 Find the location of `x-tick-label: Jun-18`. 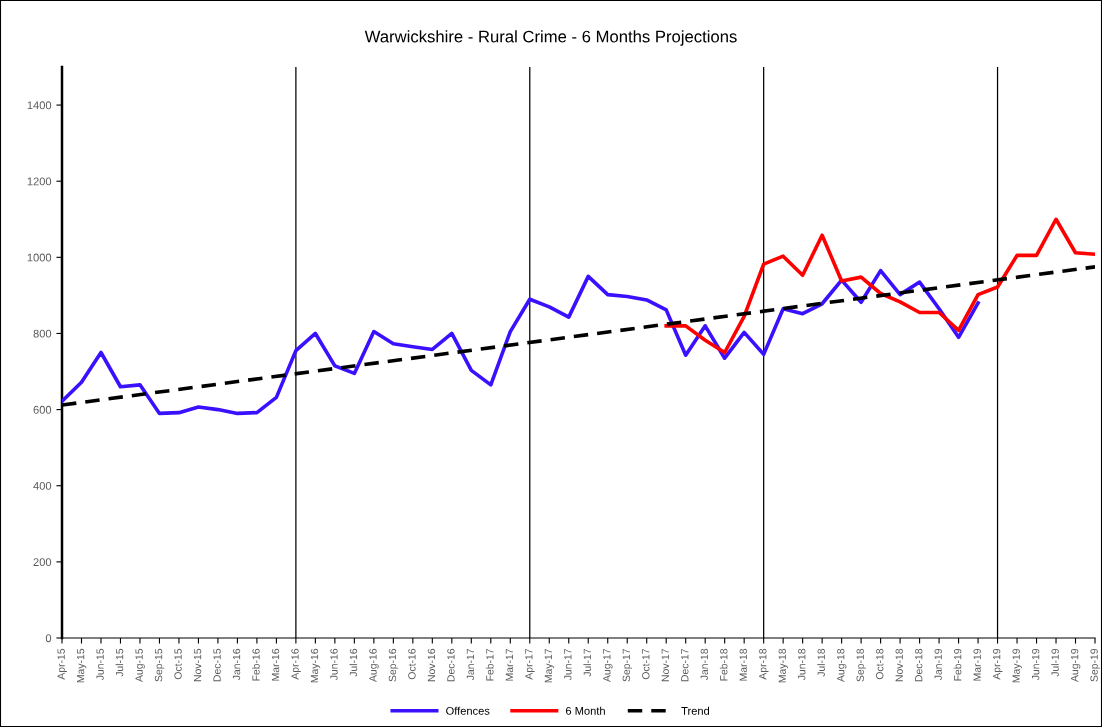

x-tick-label: Jun-18 is located at coordinates (802, 664).